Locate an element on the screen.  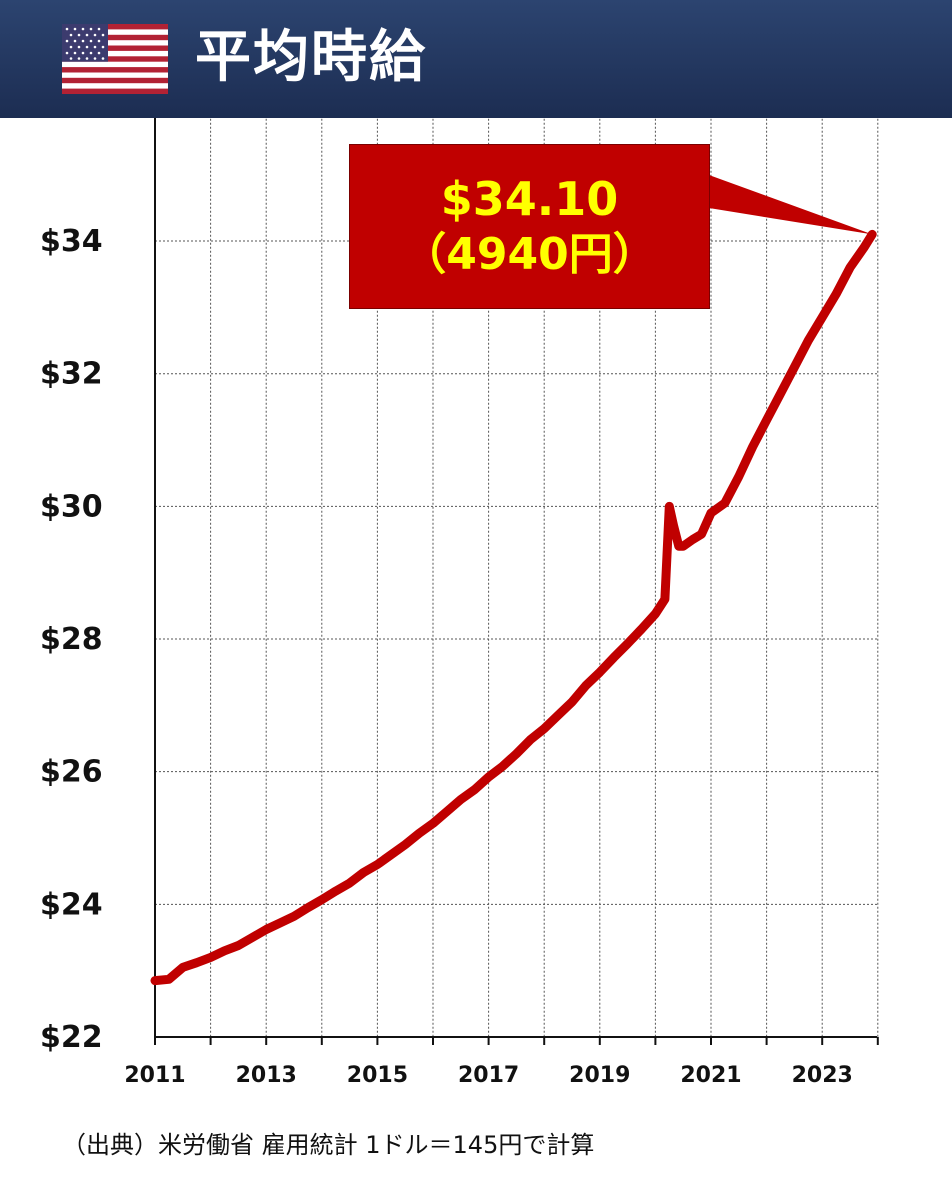
y-tick-label: $26 is located at coordinates (71, 772).